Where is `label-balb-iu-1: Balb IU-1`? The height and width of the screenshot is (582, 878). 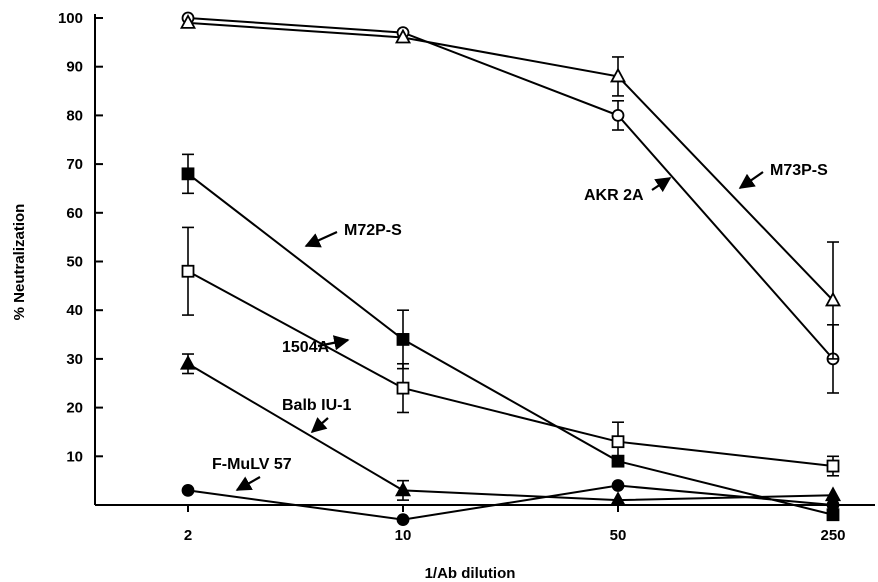
label-balb-iu-1: Balb IU-1 is located at coordinates (316, 405).